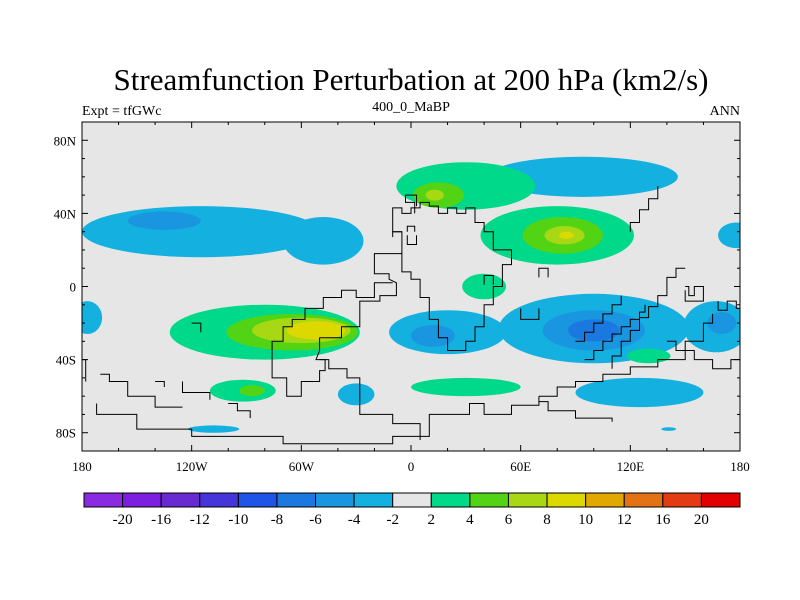 Image resolution: width=800 pixels, height=600 pixels. What do you see at coordinates (323, 241) in the screenshot?
I see `contour-nh-pacific-negative-east` at bounding box center [323, 241].